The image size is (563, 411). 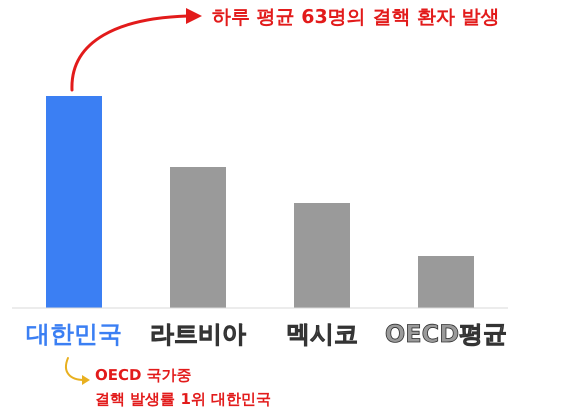 I want to click on x-tick-label: OECD평균, so click(x=446, y=334).